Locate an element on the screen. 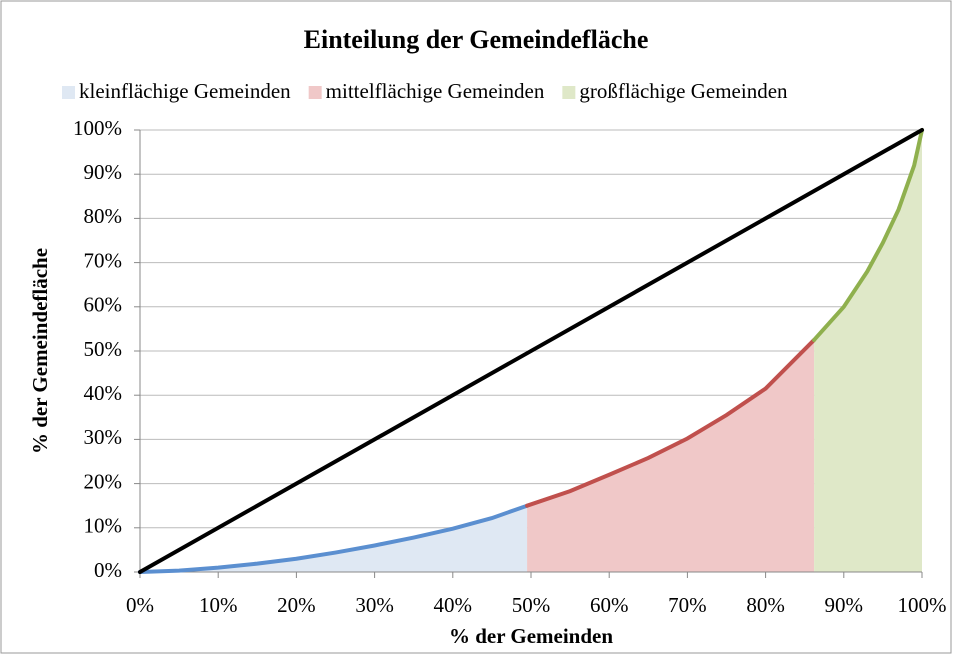 This screenshot has height=655, width=953. legend-label: großflächige Gemeinden is located at coordinates (683, 91).